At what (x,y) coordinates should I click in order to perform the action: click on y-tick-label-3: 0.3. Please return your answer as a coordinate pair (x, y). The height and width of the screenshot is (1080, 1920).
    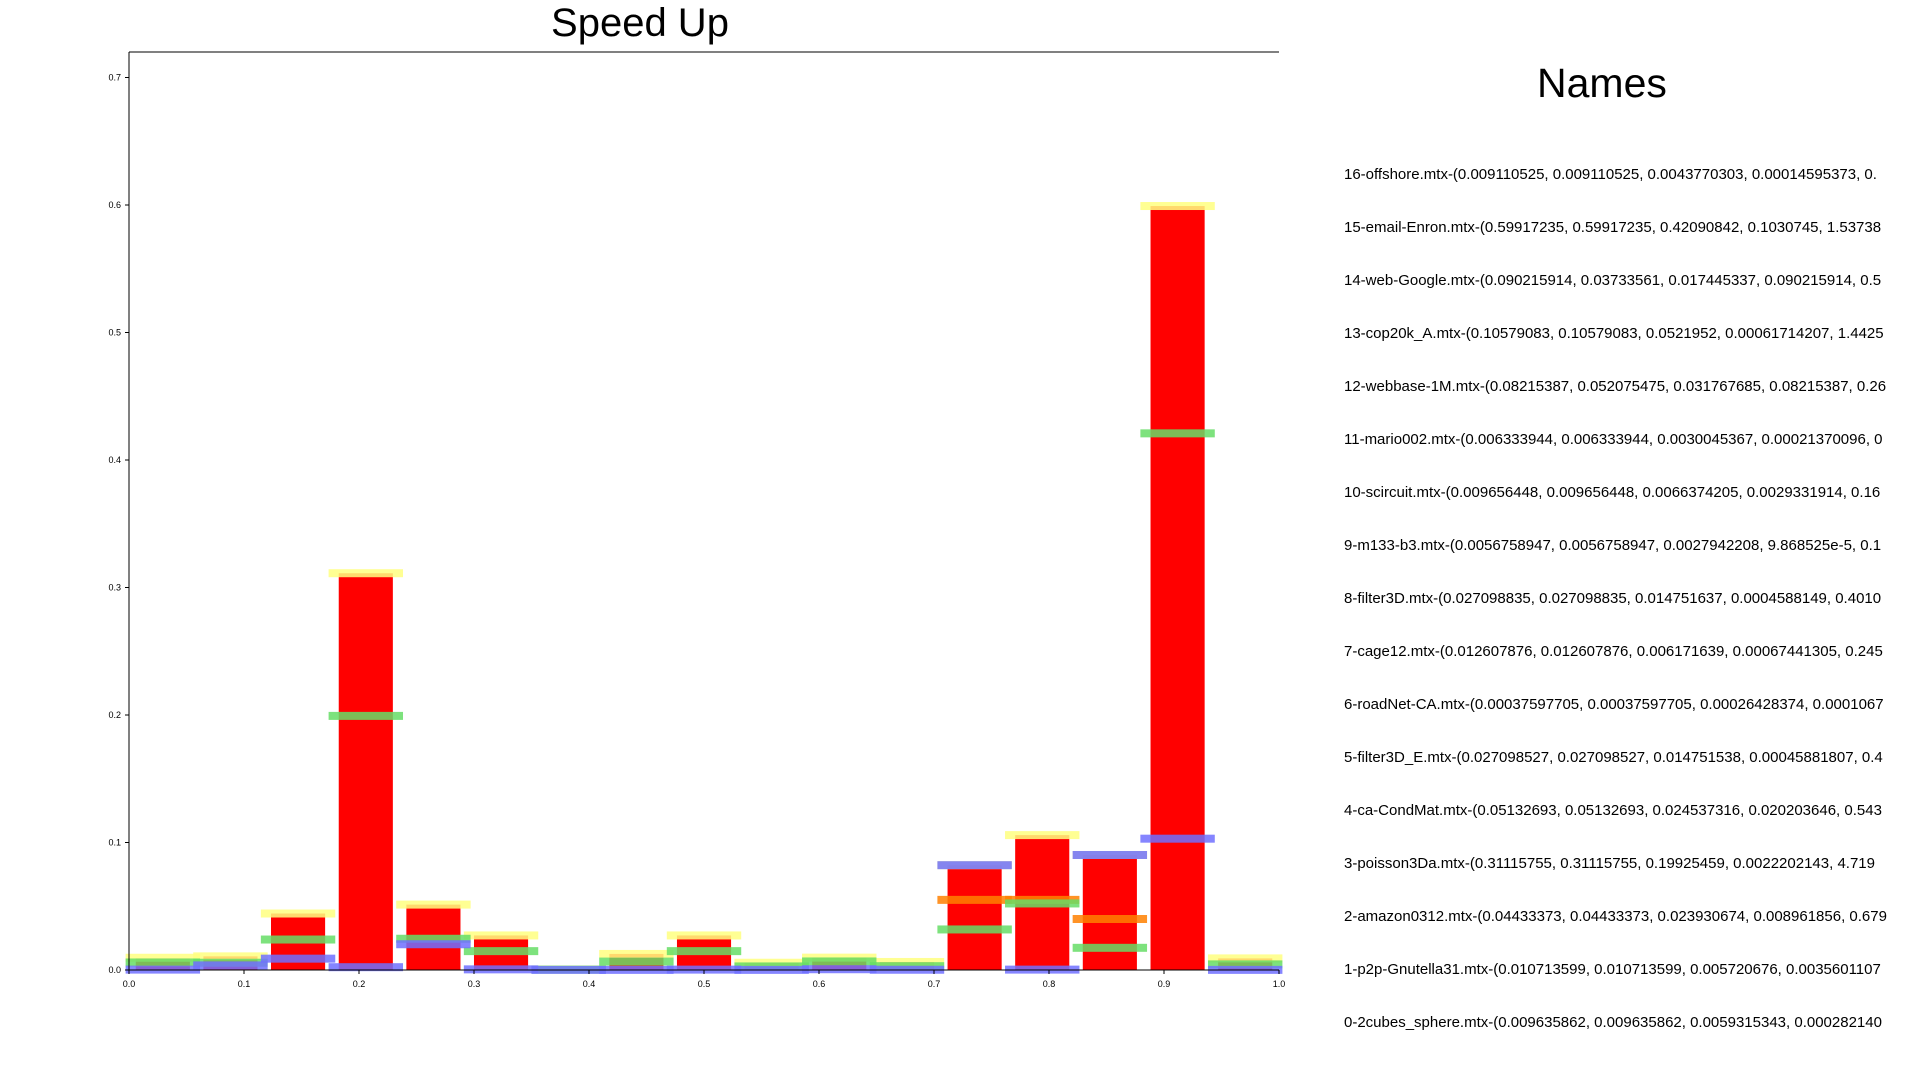
    Looking at the image, I should click on (114, 588).